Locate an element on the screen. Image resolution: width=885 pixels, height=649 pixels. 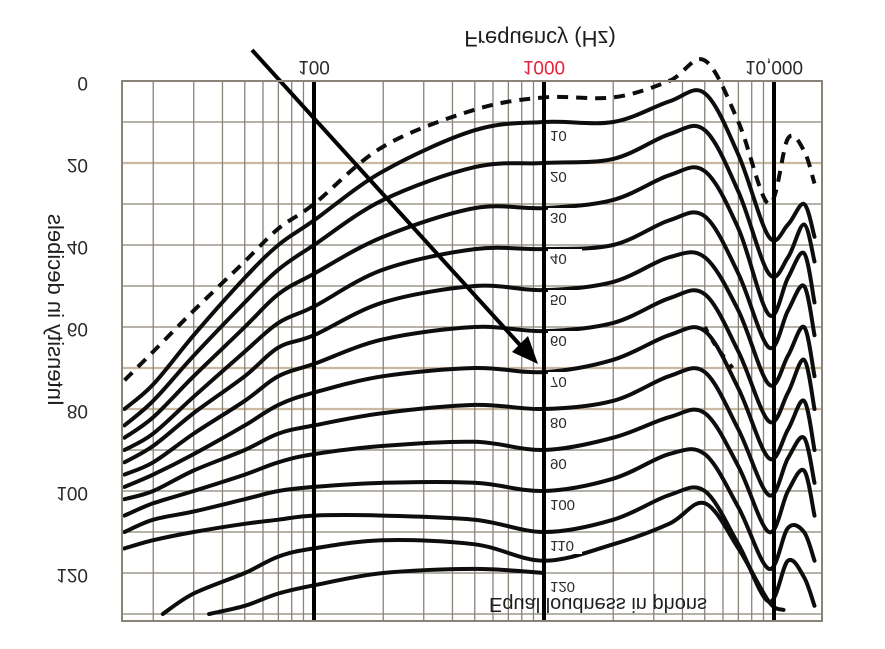
phon-label: 20 is located at coordinates (558, 176).